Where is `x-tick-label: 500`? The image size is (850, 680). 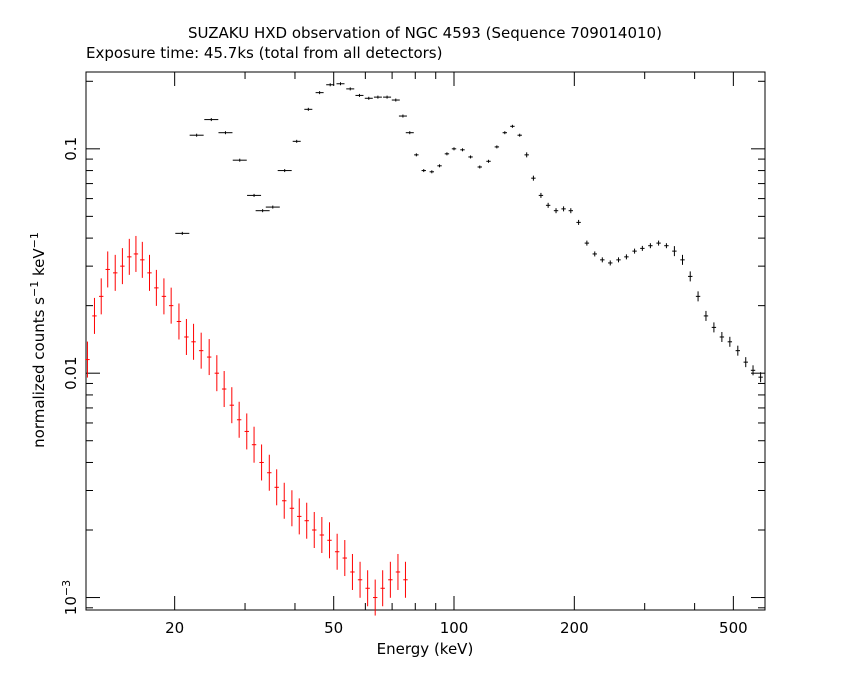 x-tick-label: 500 is located at coordinates (733, 628).